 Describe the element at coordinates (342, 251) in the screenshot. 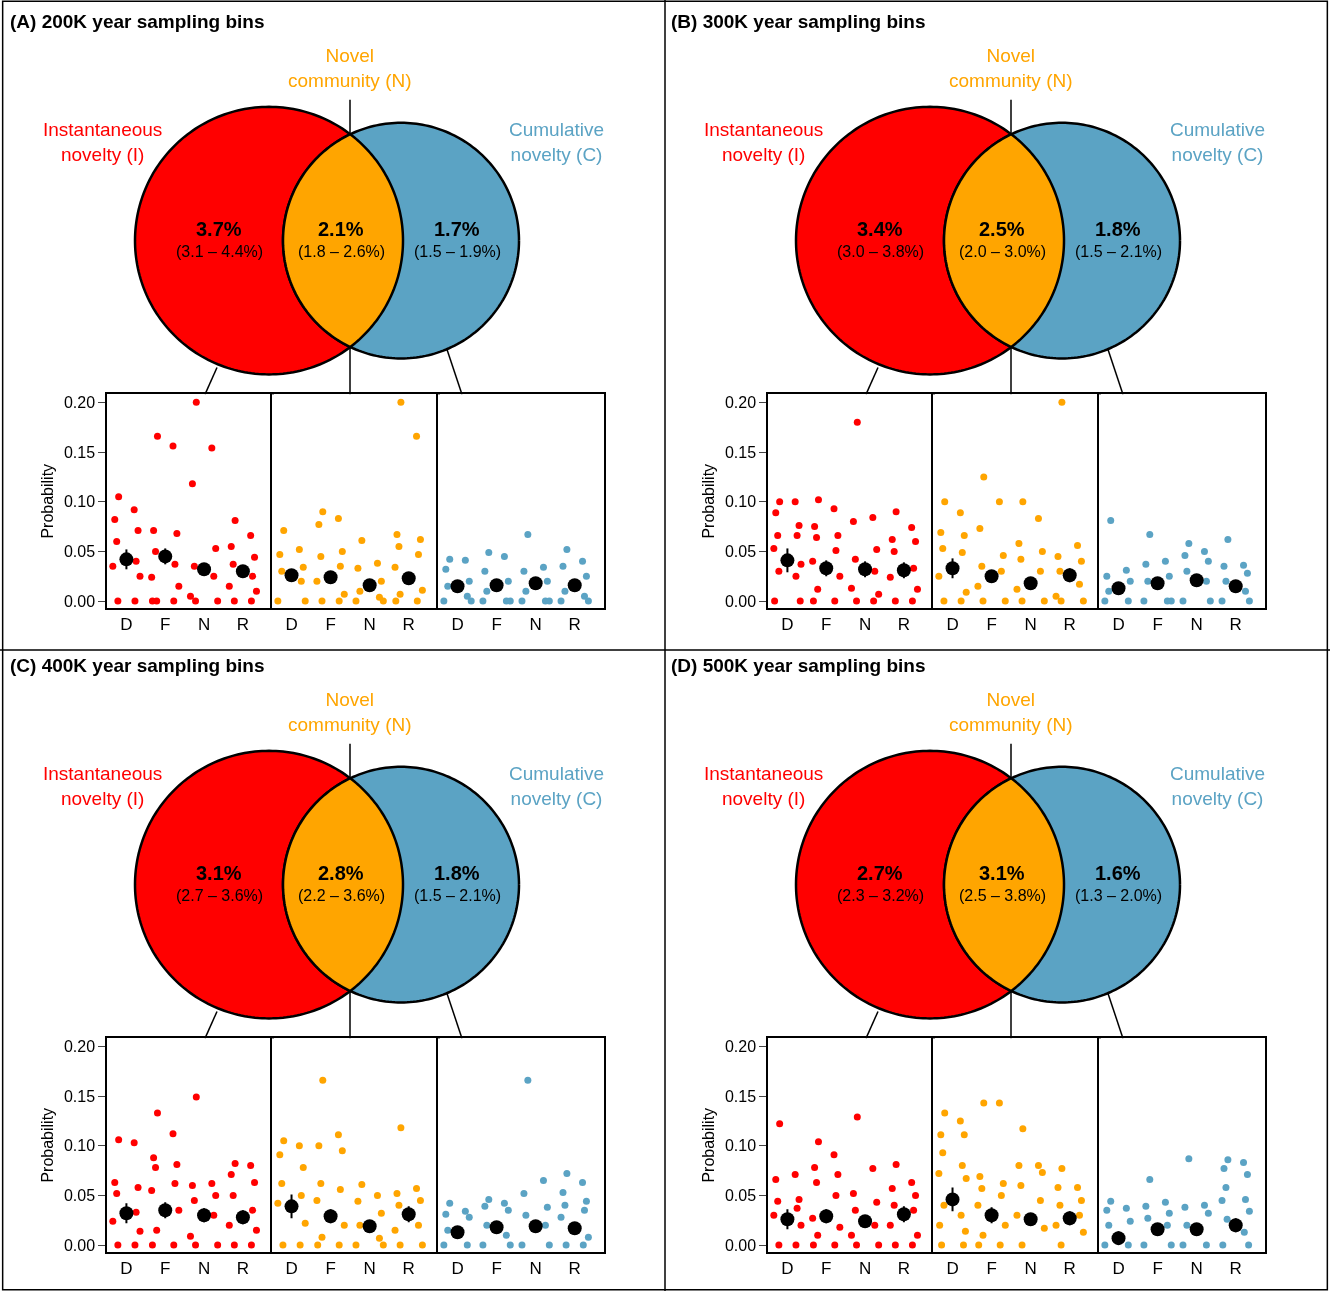

I see `text: (1.8 – 2.6%)` at that location.